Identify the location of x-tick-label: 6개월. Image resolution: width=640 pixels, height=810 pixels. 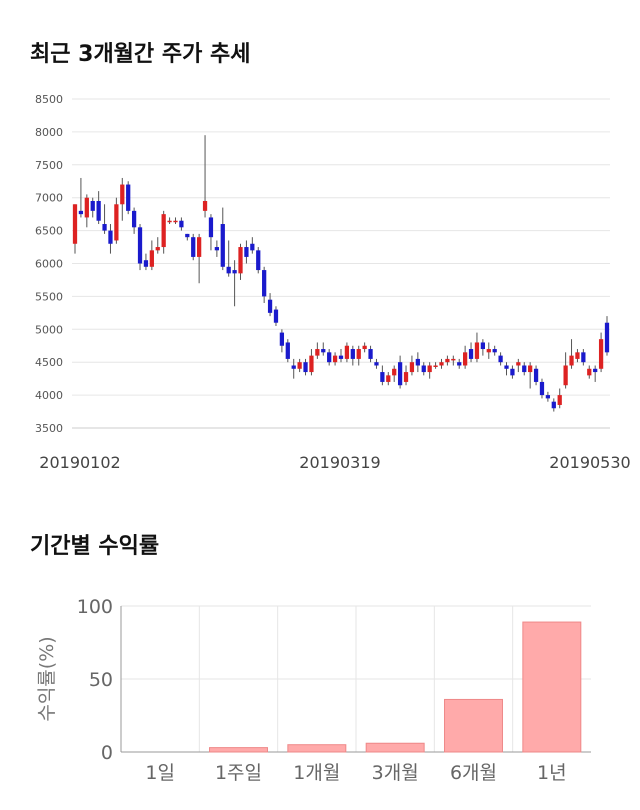
(473, 773).